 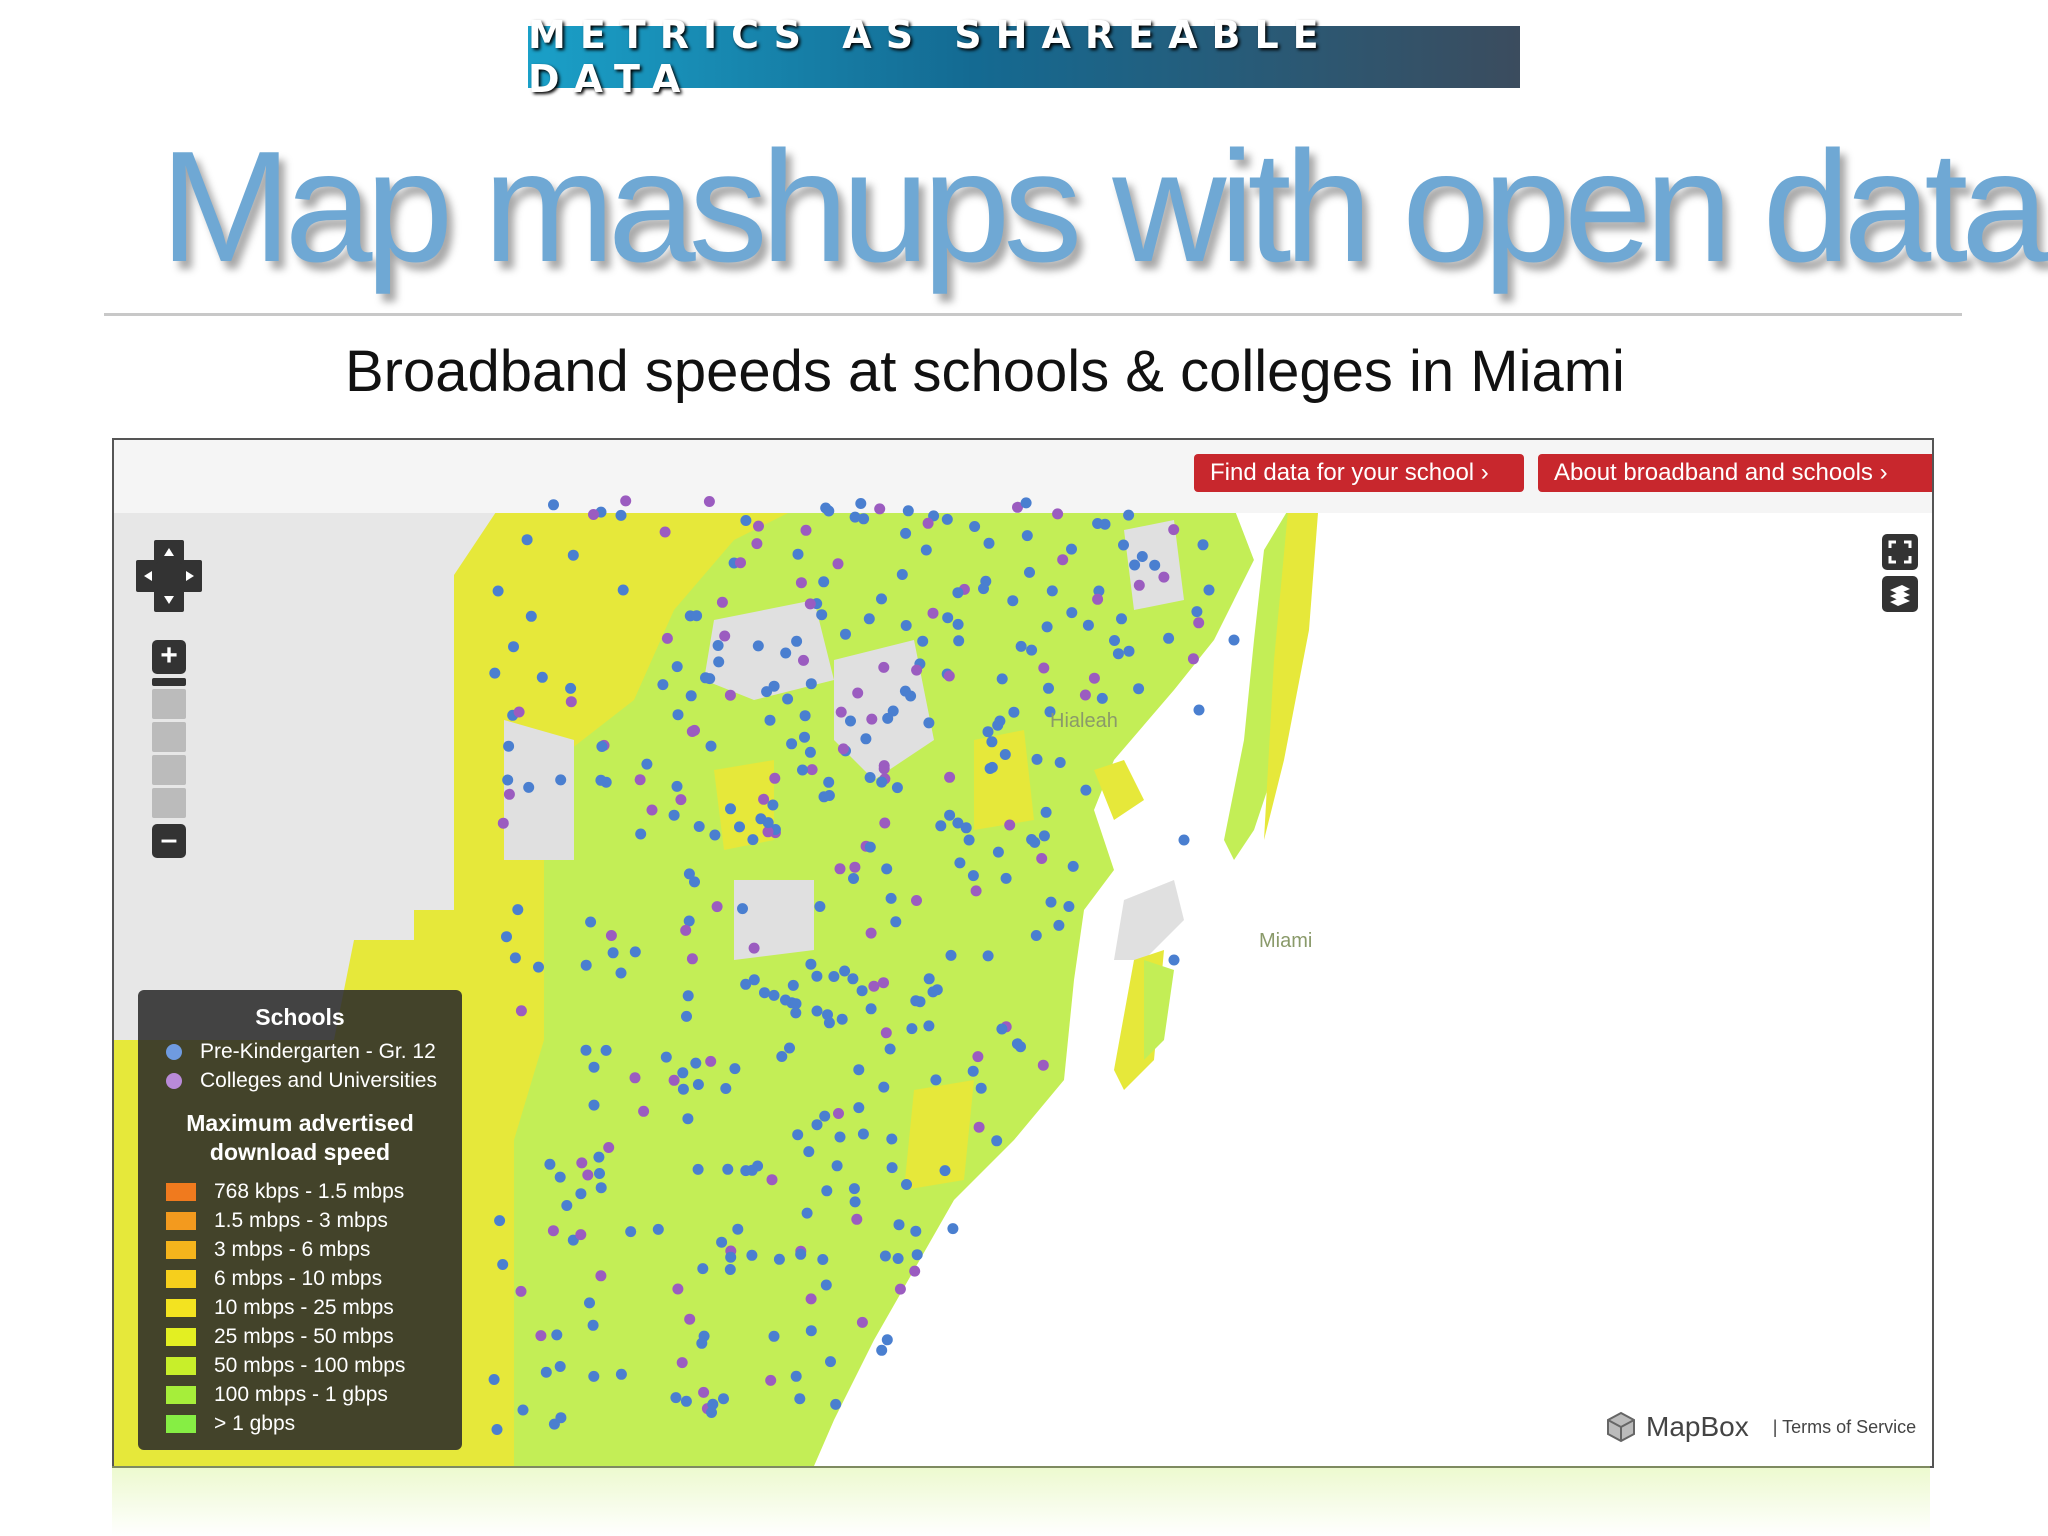 I want to click on legend-speed-row: 6 mbps - 10 mbps, so click(x=274, y=1279).